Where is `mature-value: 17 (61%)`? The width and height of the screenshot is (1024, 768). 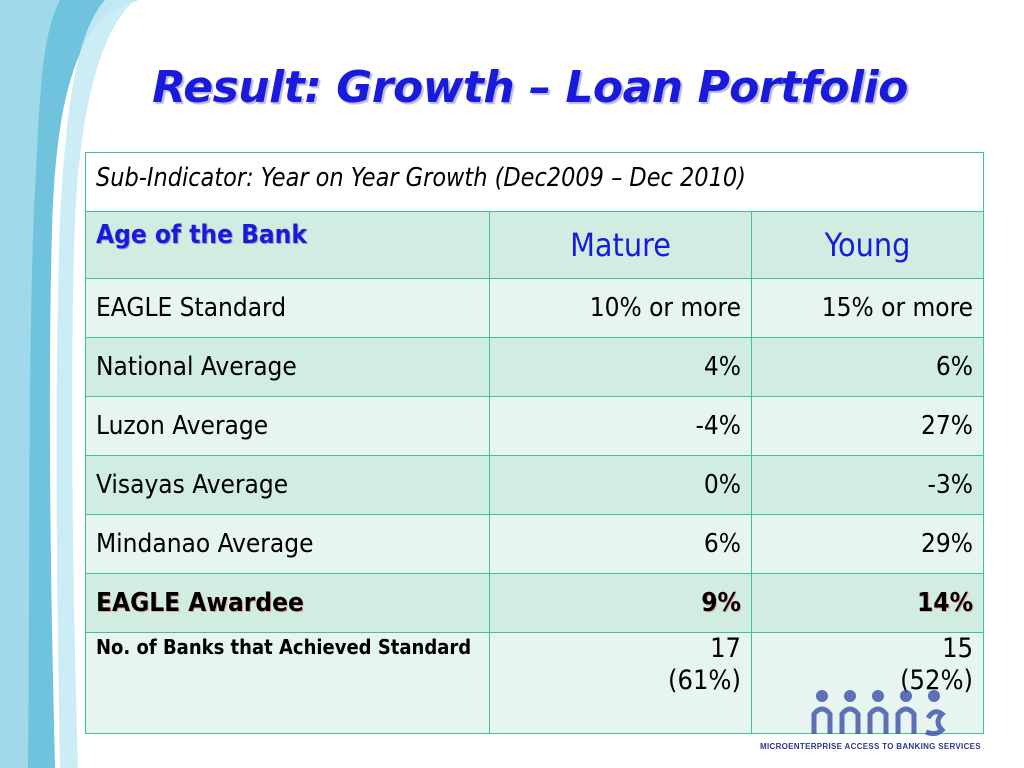 mature-value: 17 (61%) is located at coordinates (620, 683).